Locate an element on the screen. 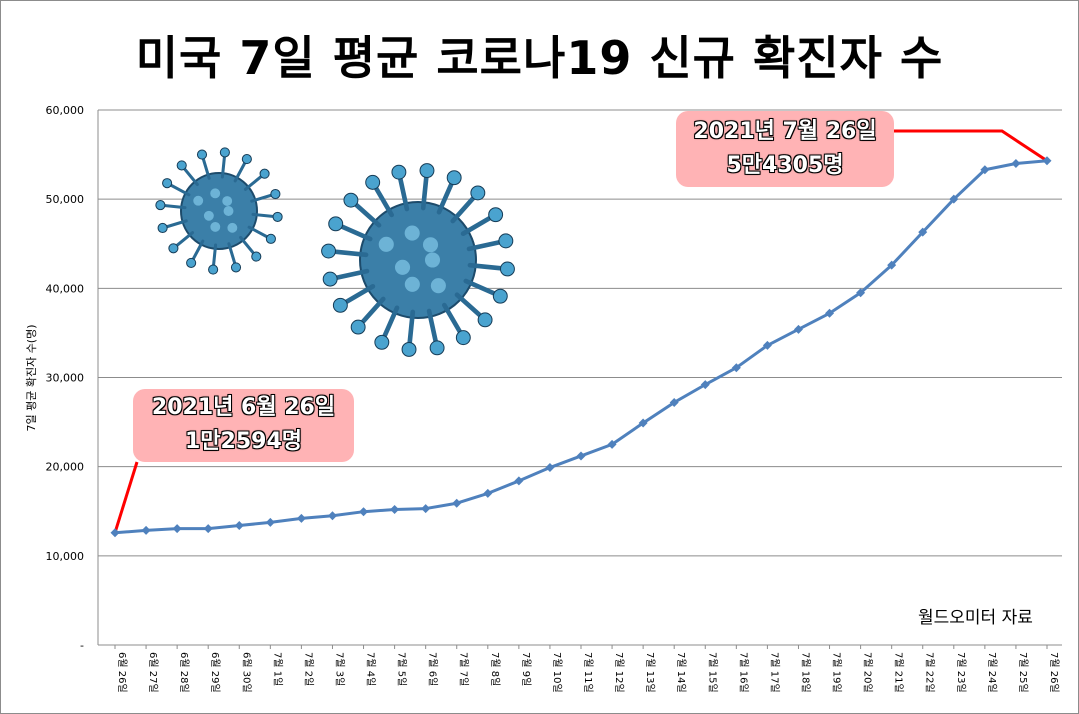  x-tick-label: 7월 17일 is located at coordinates (774, 672).